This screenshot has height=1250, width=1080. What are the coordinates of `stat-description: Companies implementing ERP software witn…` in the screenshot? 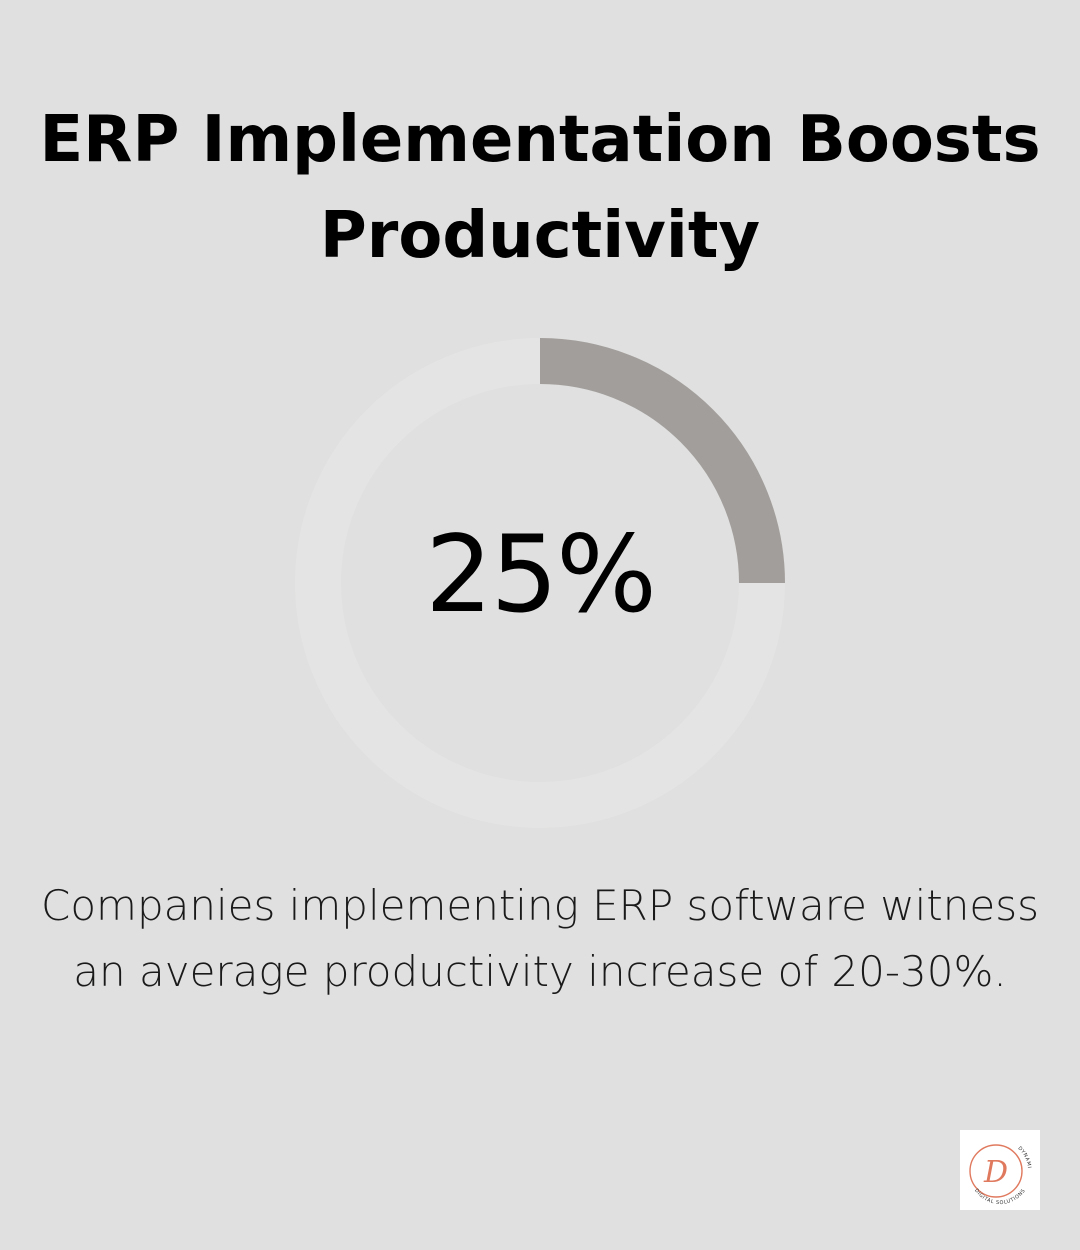 It's located at (540, 938).